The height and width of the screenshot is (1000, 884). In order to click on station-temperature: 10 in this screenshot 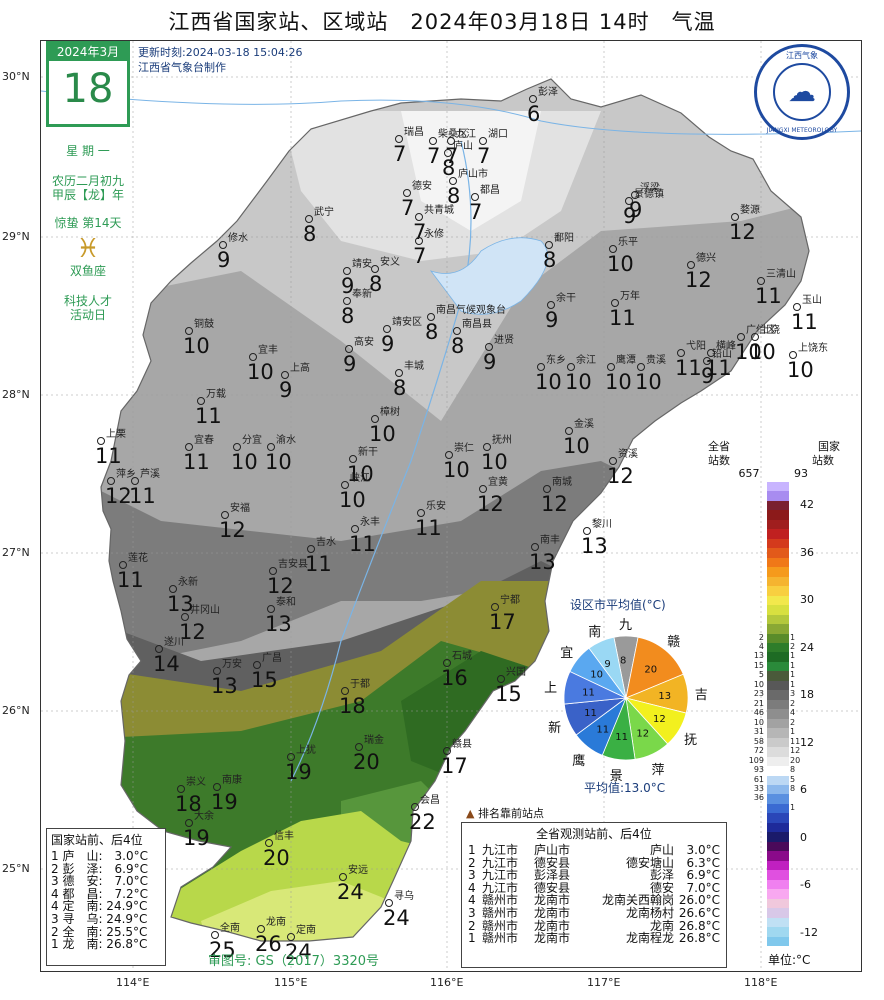, I will do `click(360, 474)`.